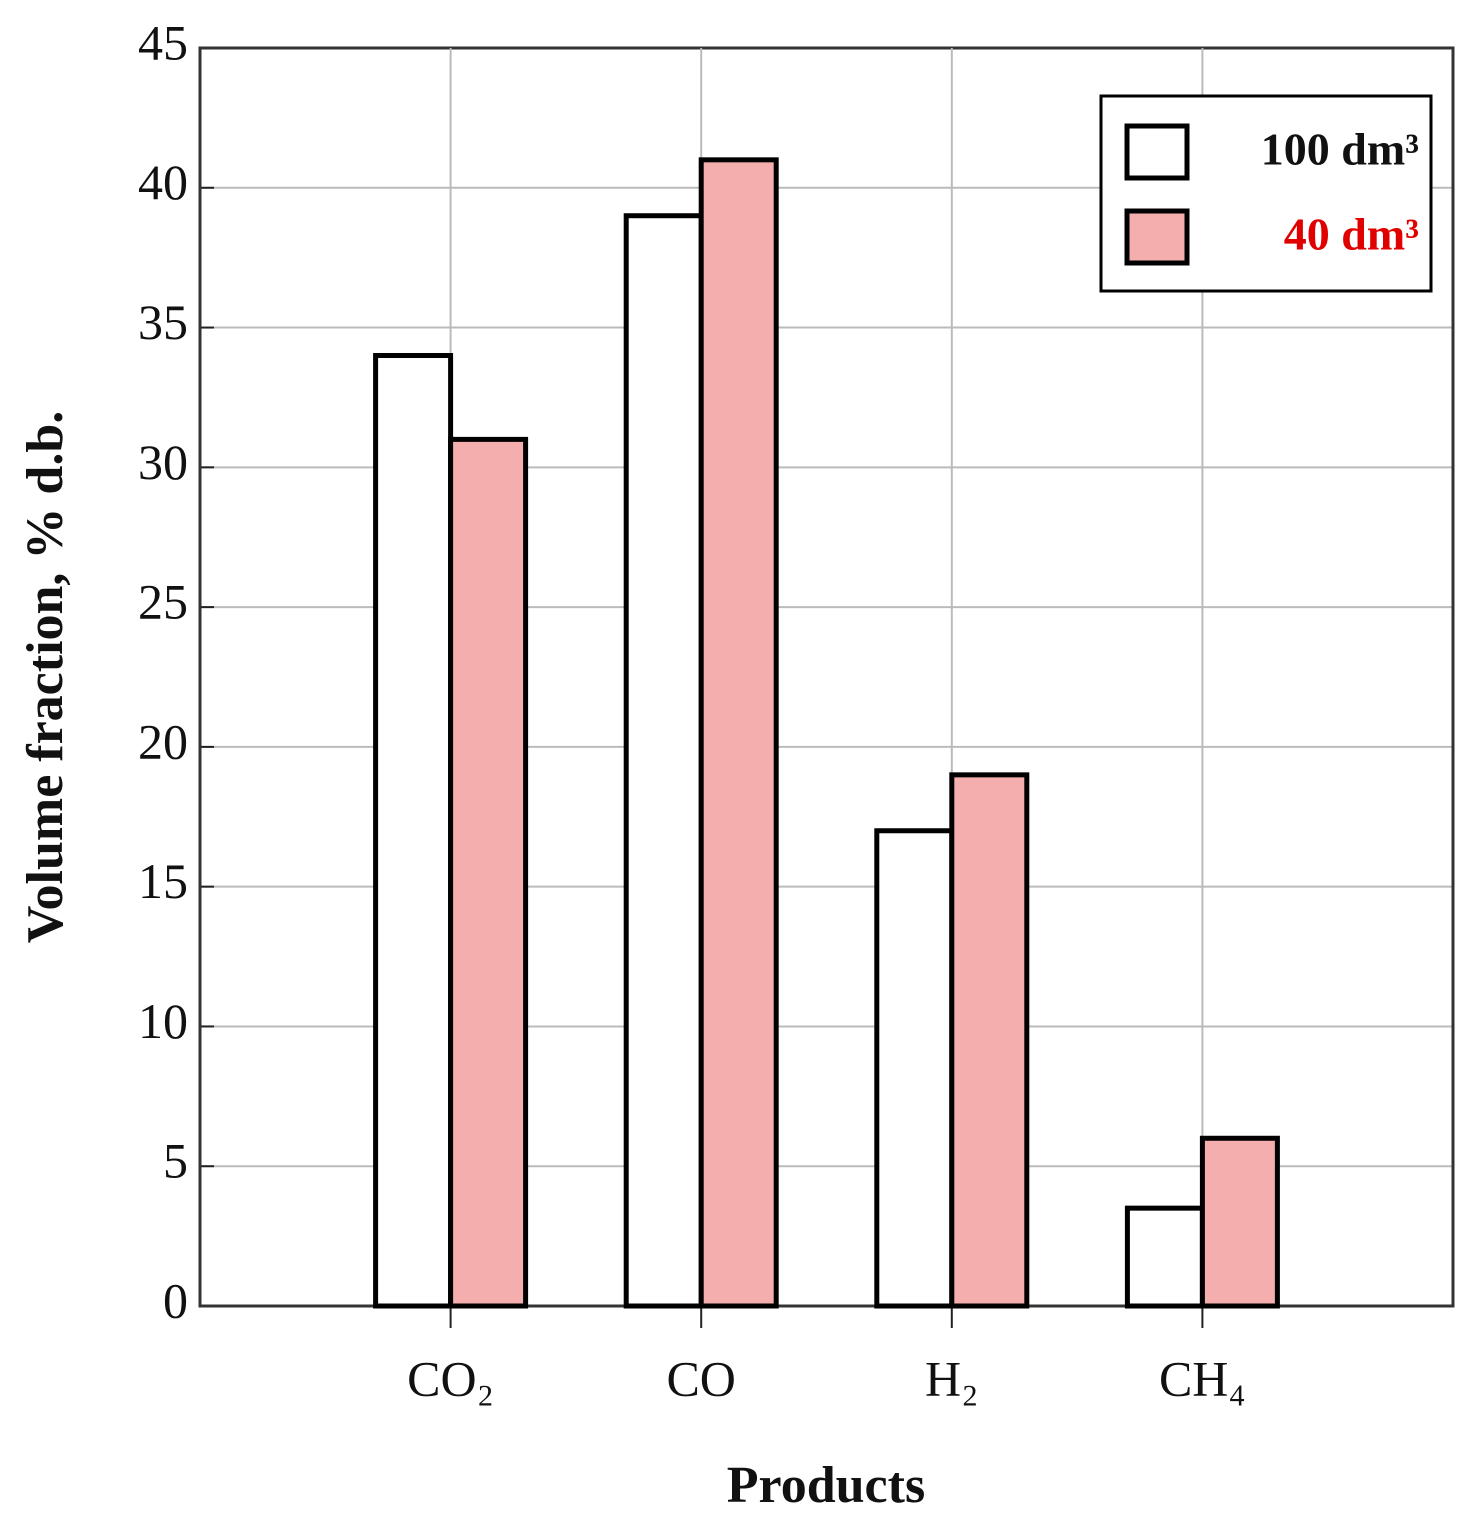  What do you see at coordinates (163, 881) in the screenshot?
I see `y-tick-label: 15` at bounding box center [163, 881].